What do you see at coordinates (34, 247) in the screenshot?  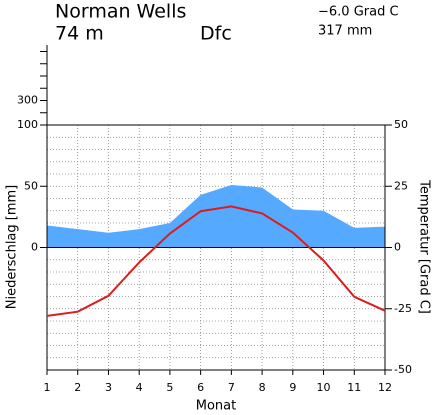 I see `y-tick-label: 0` at bounding box center [34, 247].